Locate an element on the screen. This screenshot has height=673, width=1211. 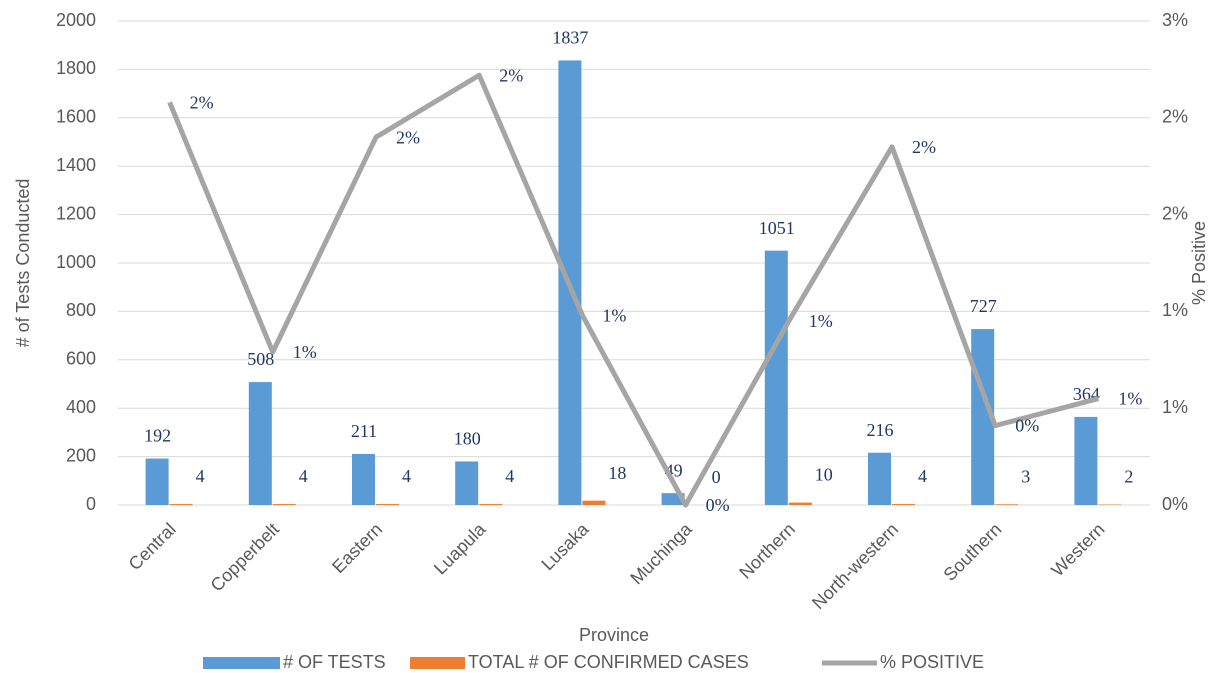
y-tick-label: 200 is located at coordinates (81, 455).